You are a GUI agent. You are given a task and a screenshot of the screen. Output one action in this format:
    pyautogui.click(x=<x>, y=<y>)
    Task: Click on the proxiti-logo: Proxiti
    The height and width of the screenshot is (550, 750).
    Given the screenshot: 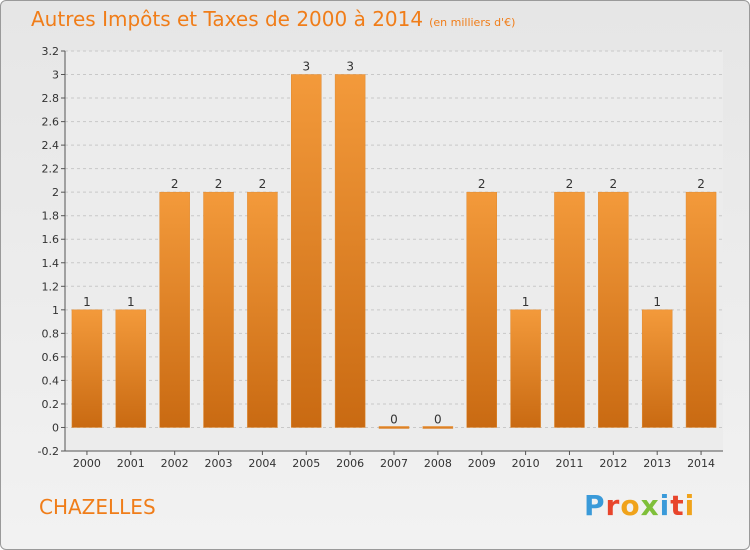 What is the action you would take?
    pyautogui.click(x=640, y=505)
    